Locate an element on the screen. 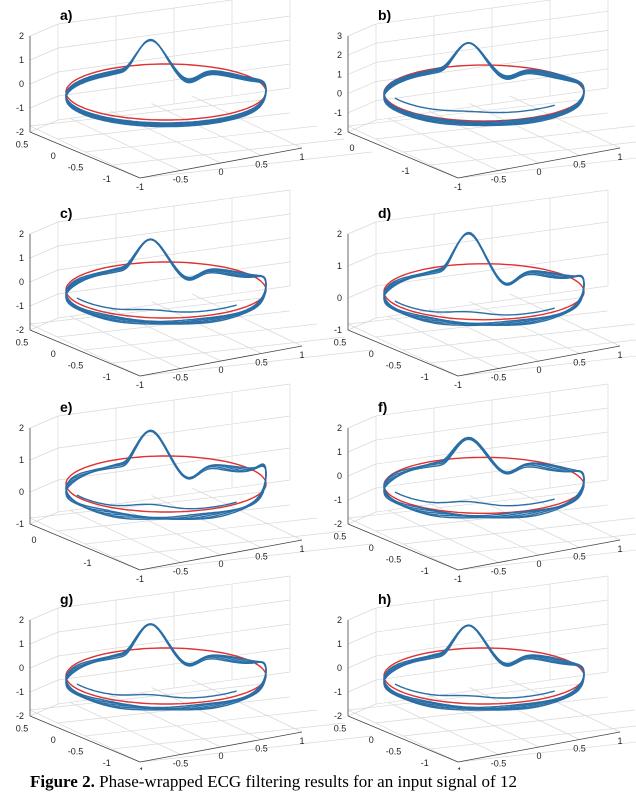 The height and width of the screenshot is (794, 636). panel-label: a) is located at coordinates (66, 15).